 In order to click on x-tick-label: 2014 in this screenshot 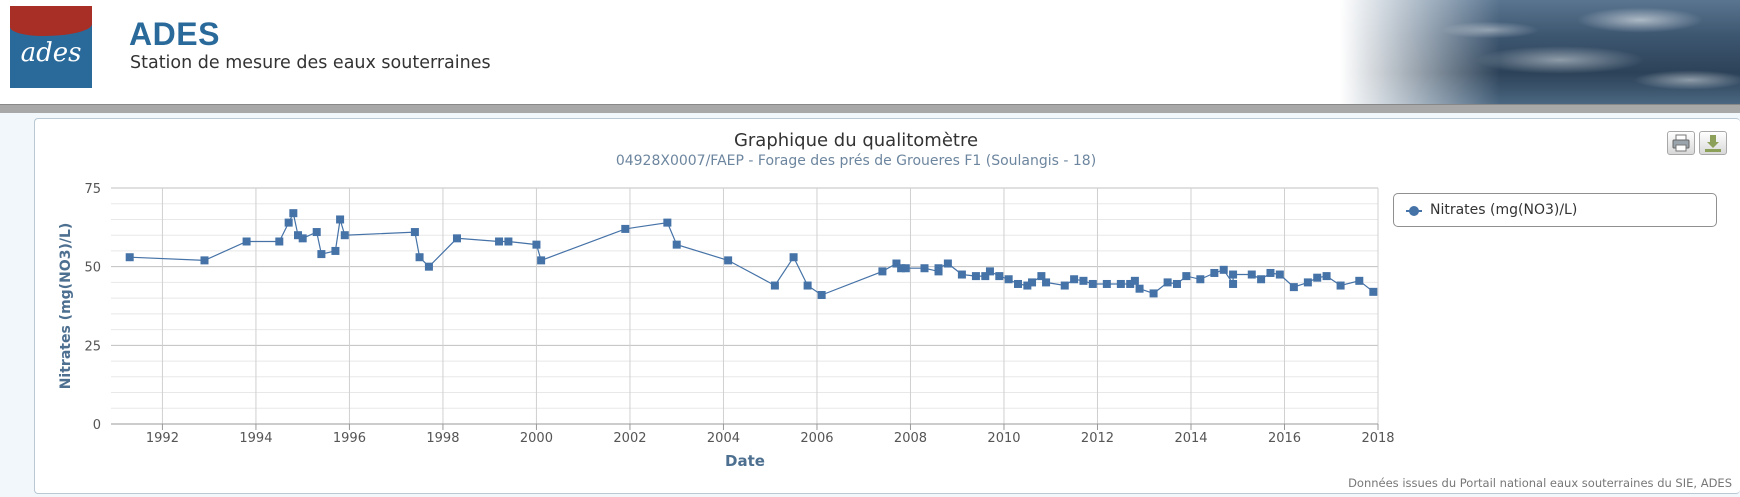, I will do `click(1190, 438)`.